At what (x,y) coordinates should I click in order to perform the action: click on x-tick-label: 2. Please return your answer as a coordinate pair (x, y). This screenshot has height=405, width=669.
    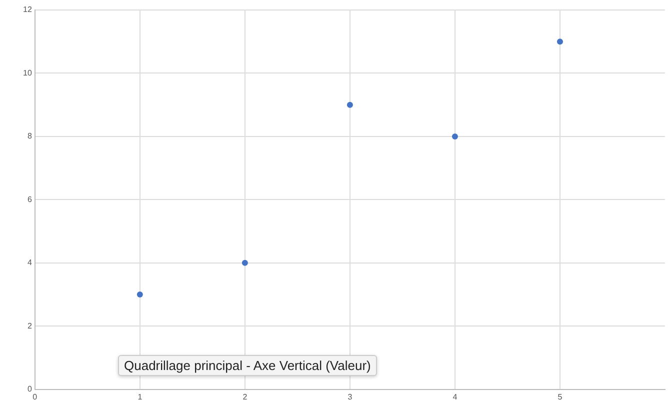
    Looking at the image, I should click on (245, 397).